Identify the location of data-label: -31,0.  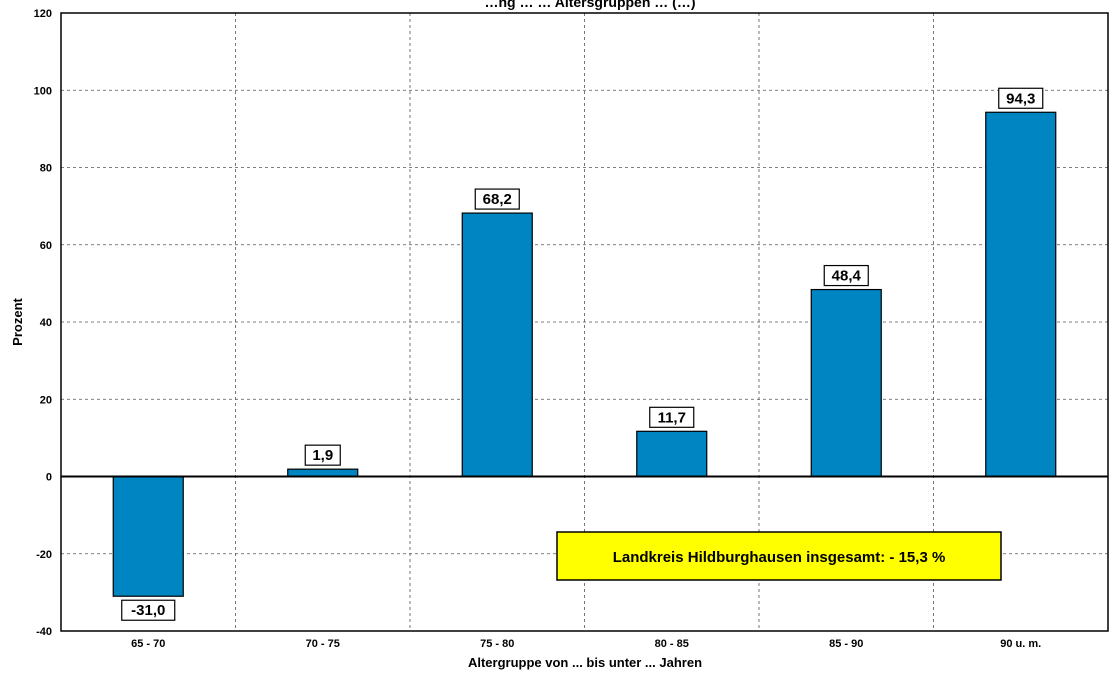
(148, 610).